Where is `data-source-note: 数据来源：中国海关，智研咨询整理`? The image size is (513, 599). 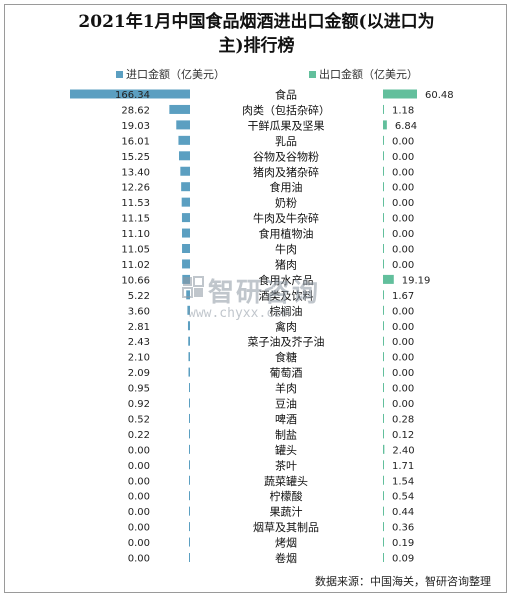 data-source-note: 数据来源：中国海关，智研咨询整理 is located at coordinates (403, 581).